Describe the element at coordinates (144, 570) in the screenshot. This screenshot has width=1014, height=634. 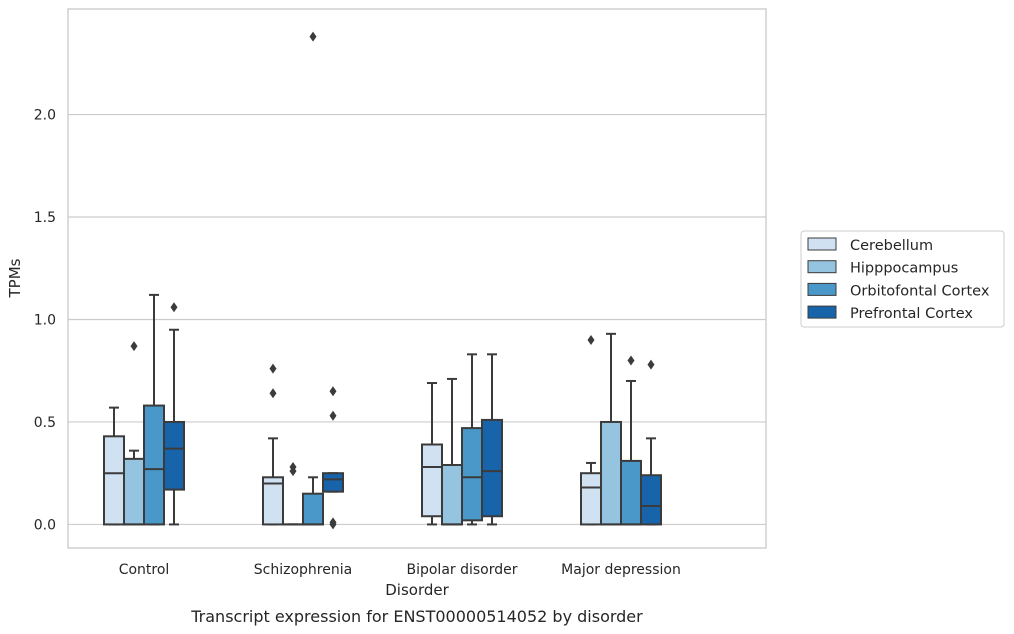
I see `x-tick-label: Control` at that location.